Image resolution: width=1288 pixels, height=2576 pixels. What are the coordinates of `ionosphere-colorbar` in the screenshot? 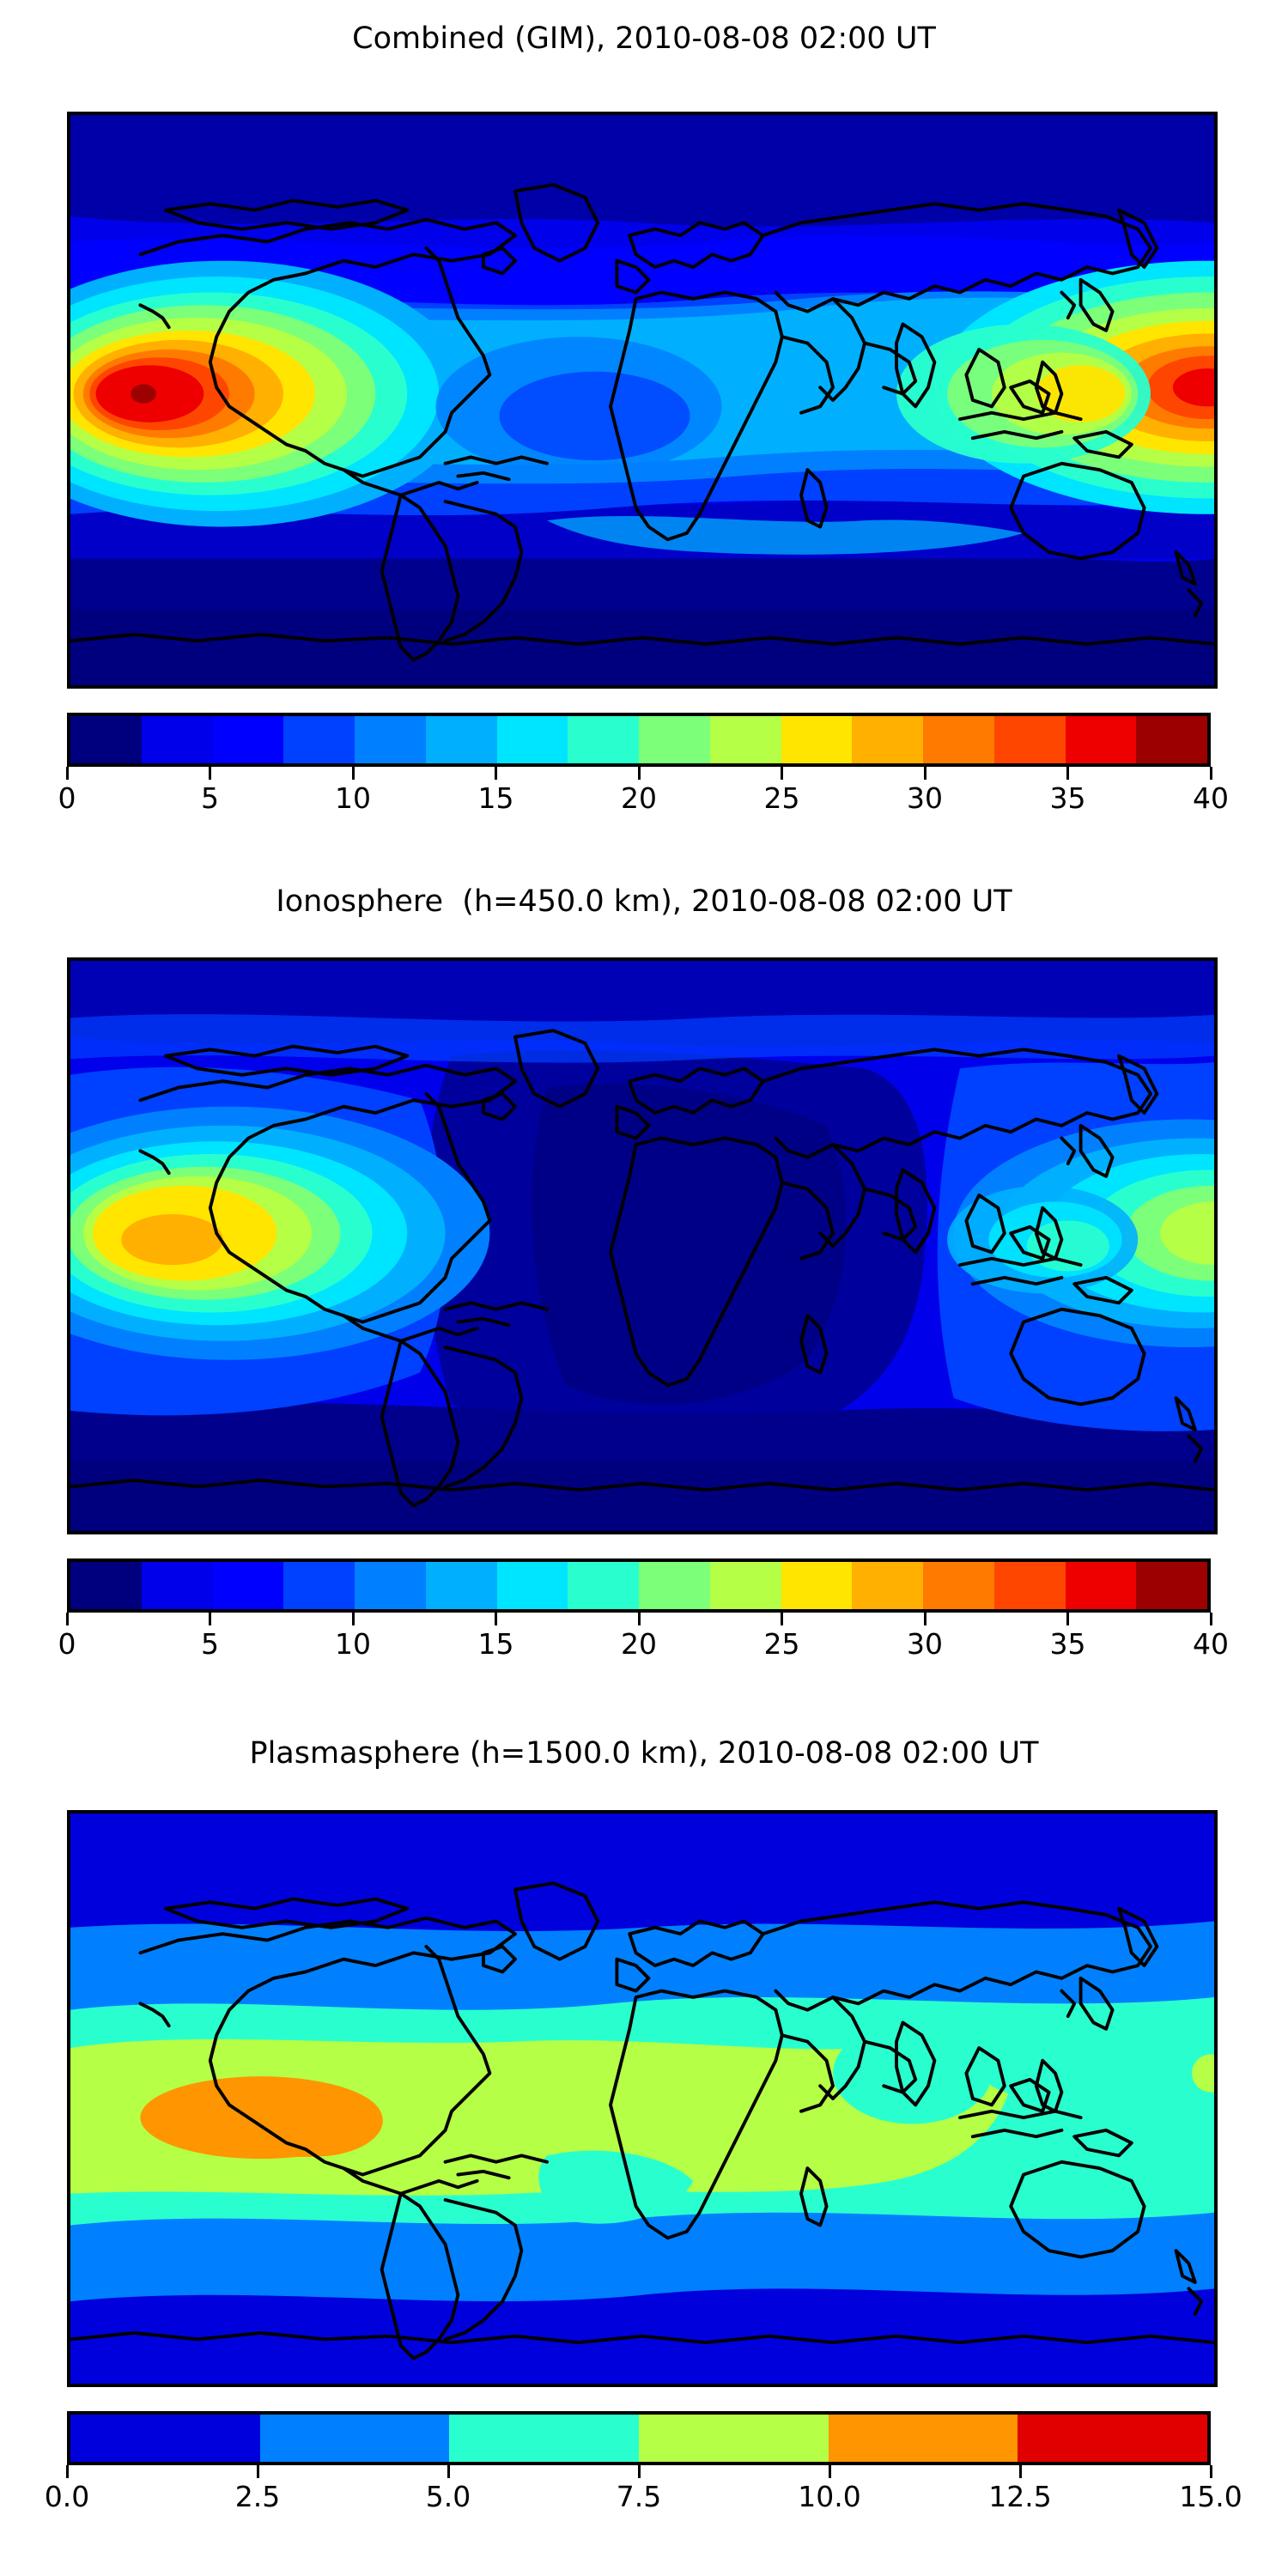 It's located at (639, 1586).